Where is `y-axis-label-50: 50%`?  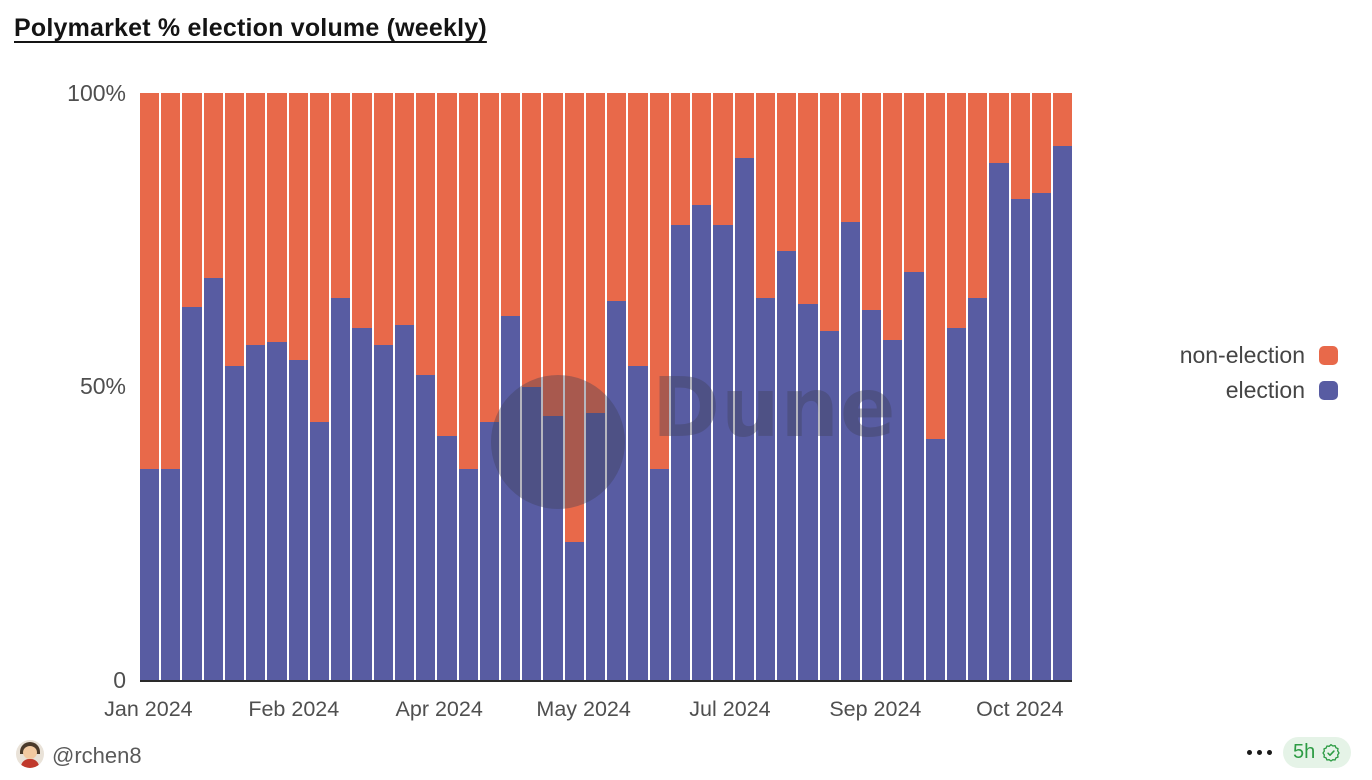 y-axis-label-50: 50% is located at coordinates (102, 386).